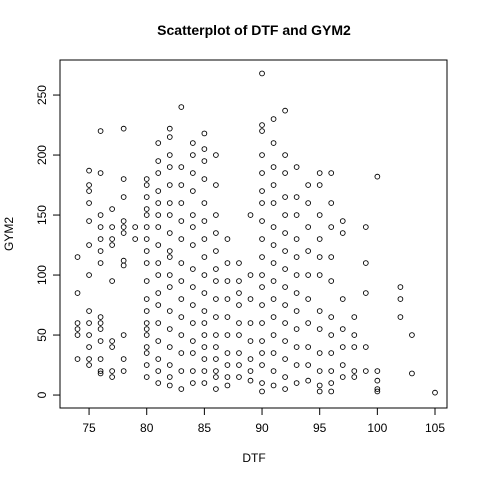  Describe the element at coordinates (205, 428) in the screenshot. I see `x-tick-label: 85` at that location.